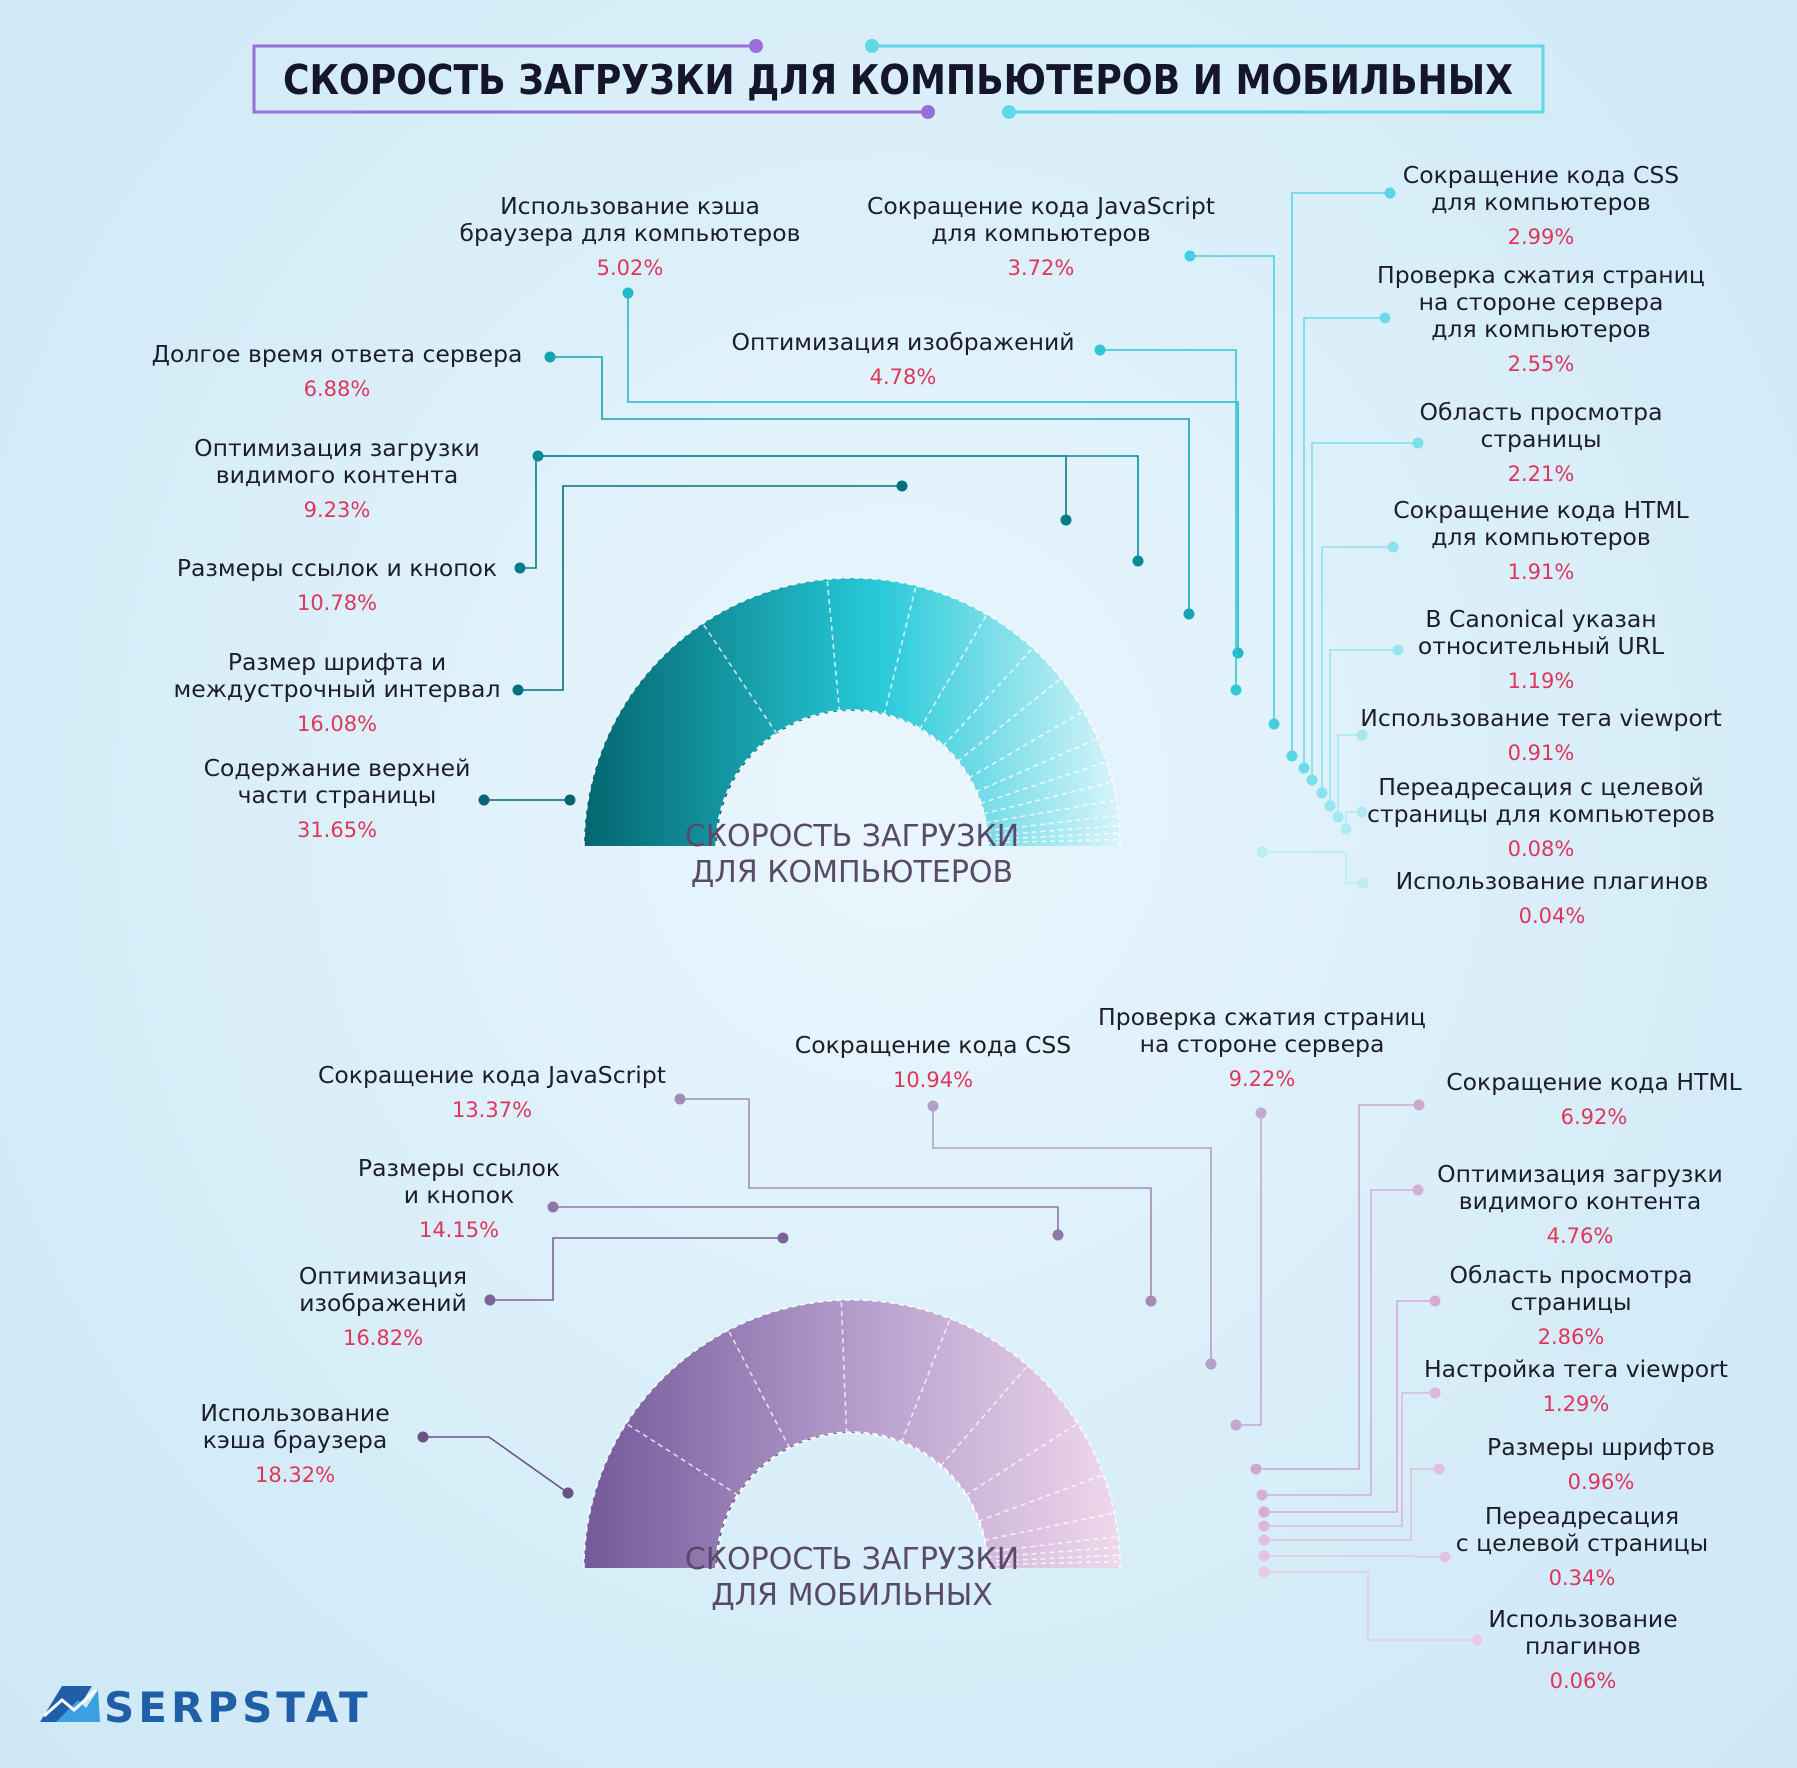 This screenshot has width=1797, height=1768. What do you see at coordinates (1541, 787) in the screenshot?
I see `slice-label-text: Переадресация с целевой` at bounding box center [1541, 787].